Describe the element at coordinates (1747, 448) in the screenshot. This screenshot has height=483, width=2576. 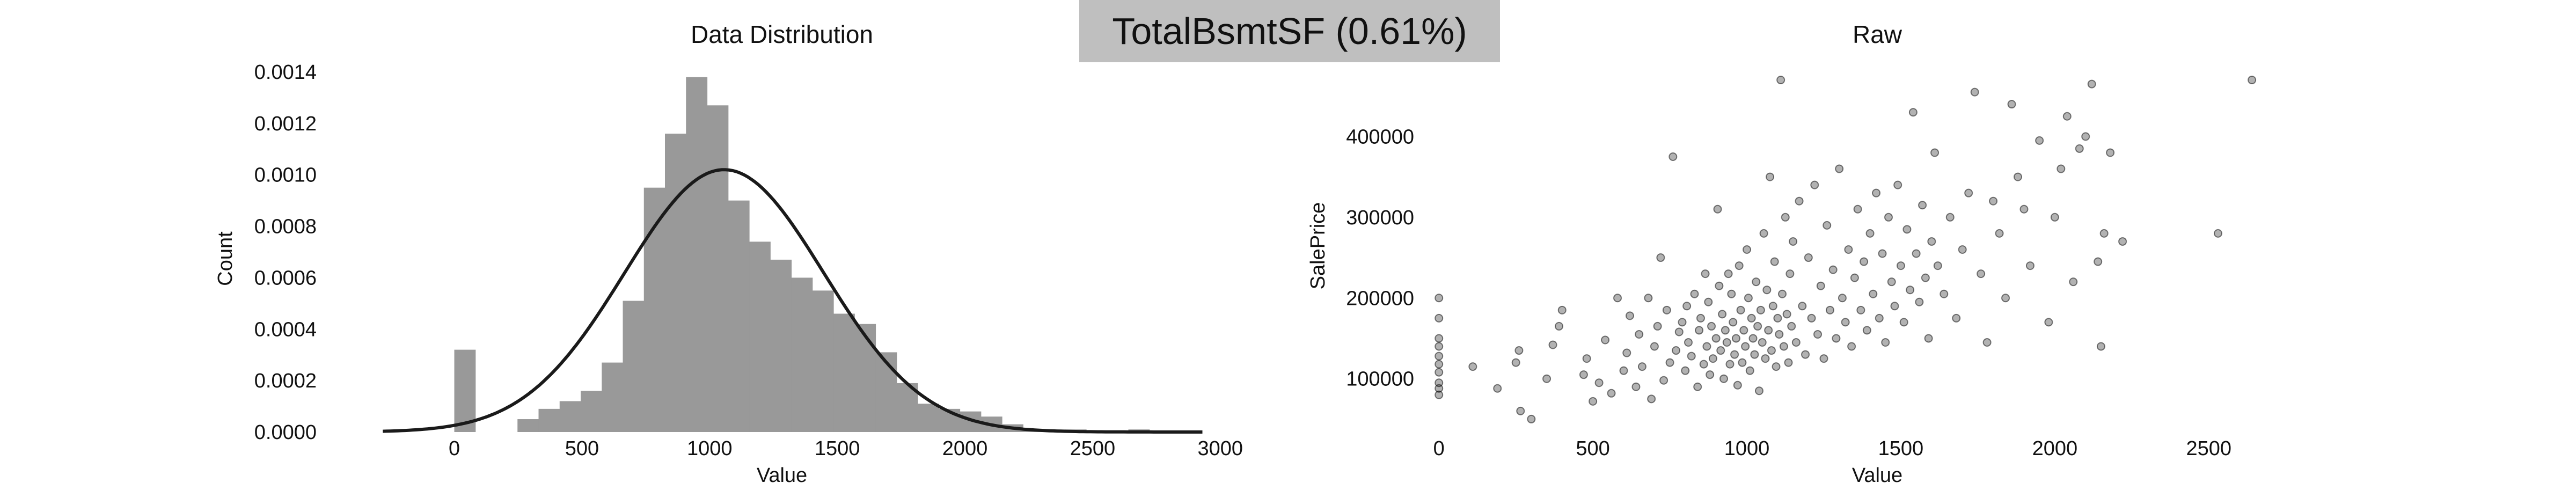
I see `scatter-x-tick-label: 1000` at that location.